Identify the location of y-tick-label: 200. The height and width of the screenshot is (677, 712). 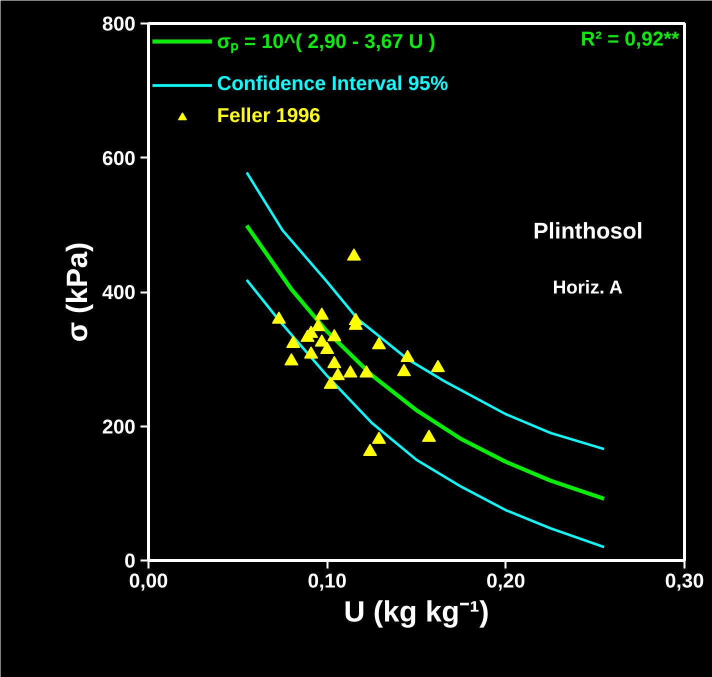
(119, 427).